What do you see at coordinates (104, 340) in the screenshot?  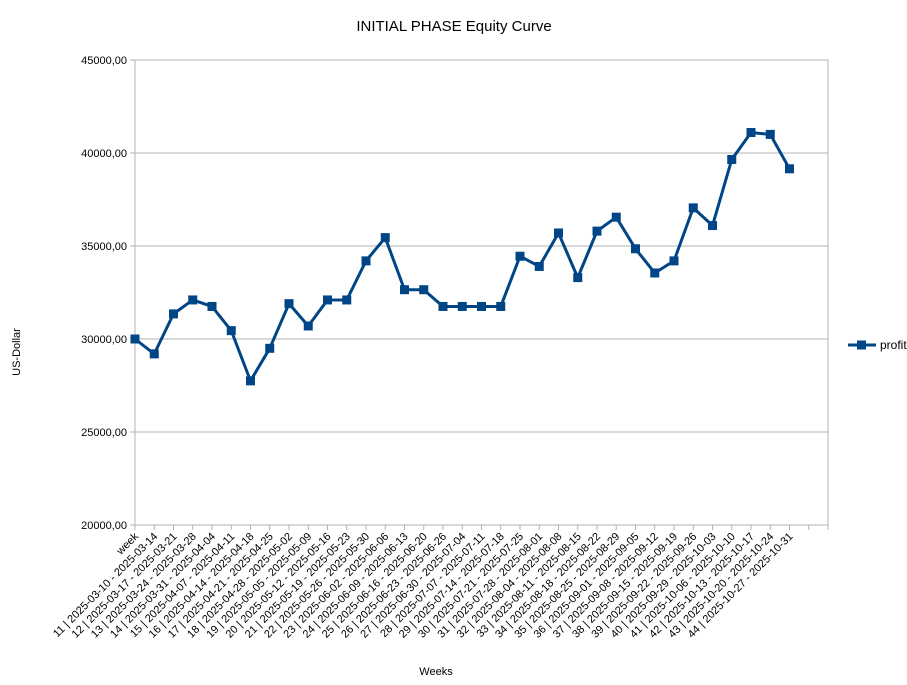 I see `y-tick-label: 30000,00` at bounding box center [104, 340].